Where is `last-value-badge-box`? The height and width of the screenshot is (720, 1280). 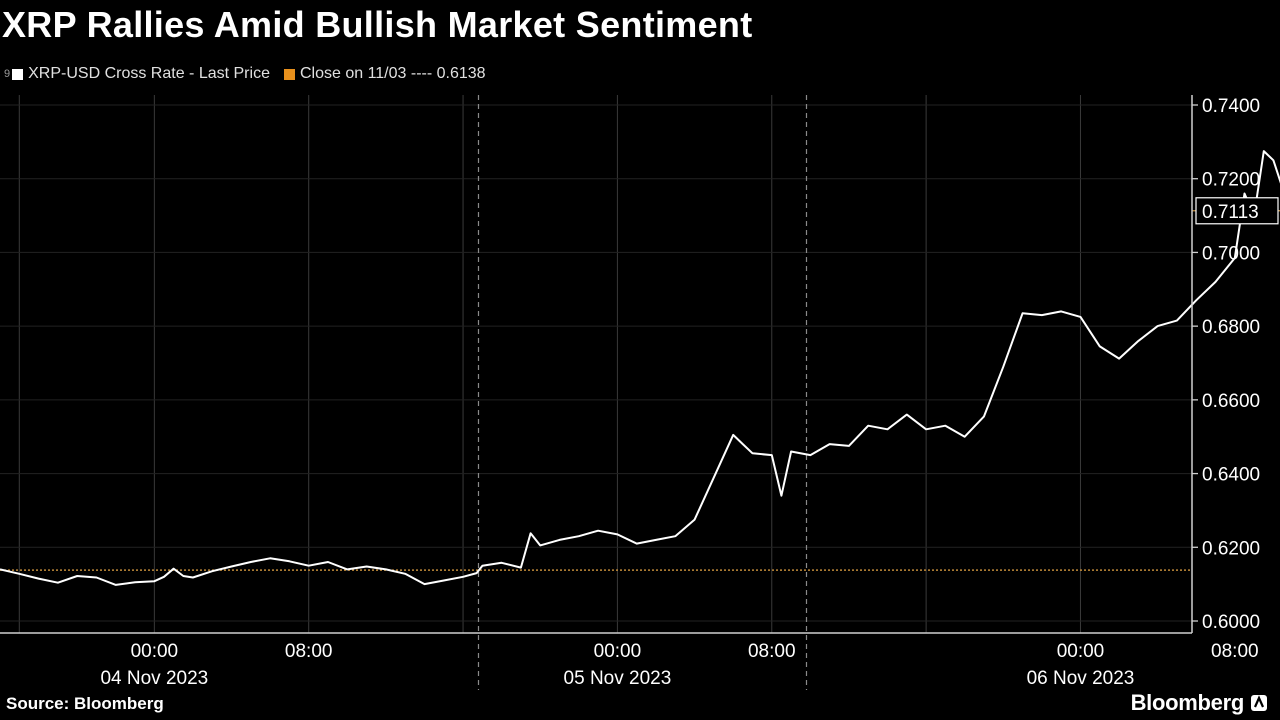
last-value-badge-box is located at coordinates (1237, 211).